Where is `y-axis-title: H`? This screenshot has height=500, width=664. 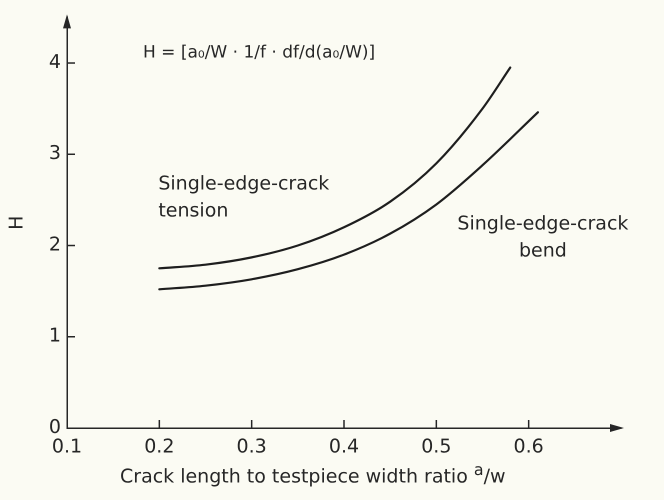 y-axis-title: H is located at coordinates (16, 223).